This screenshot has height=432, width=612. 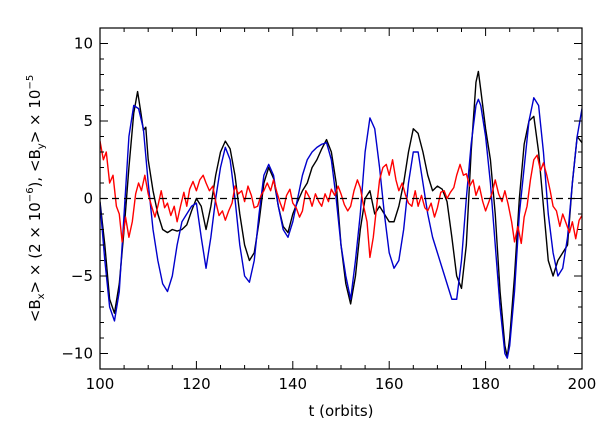 I want to click on y-title-by-sub: y, so click(x=41, y=146).